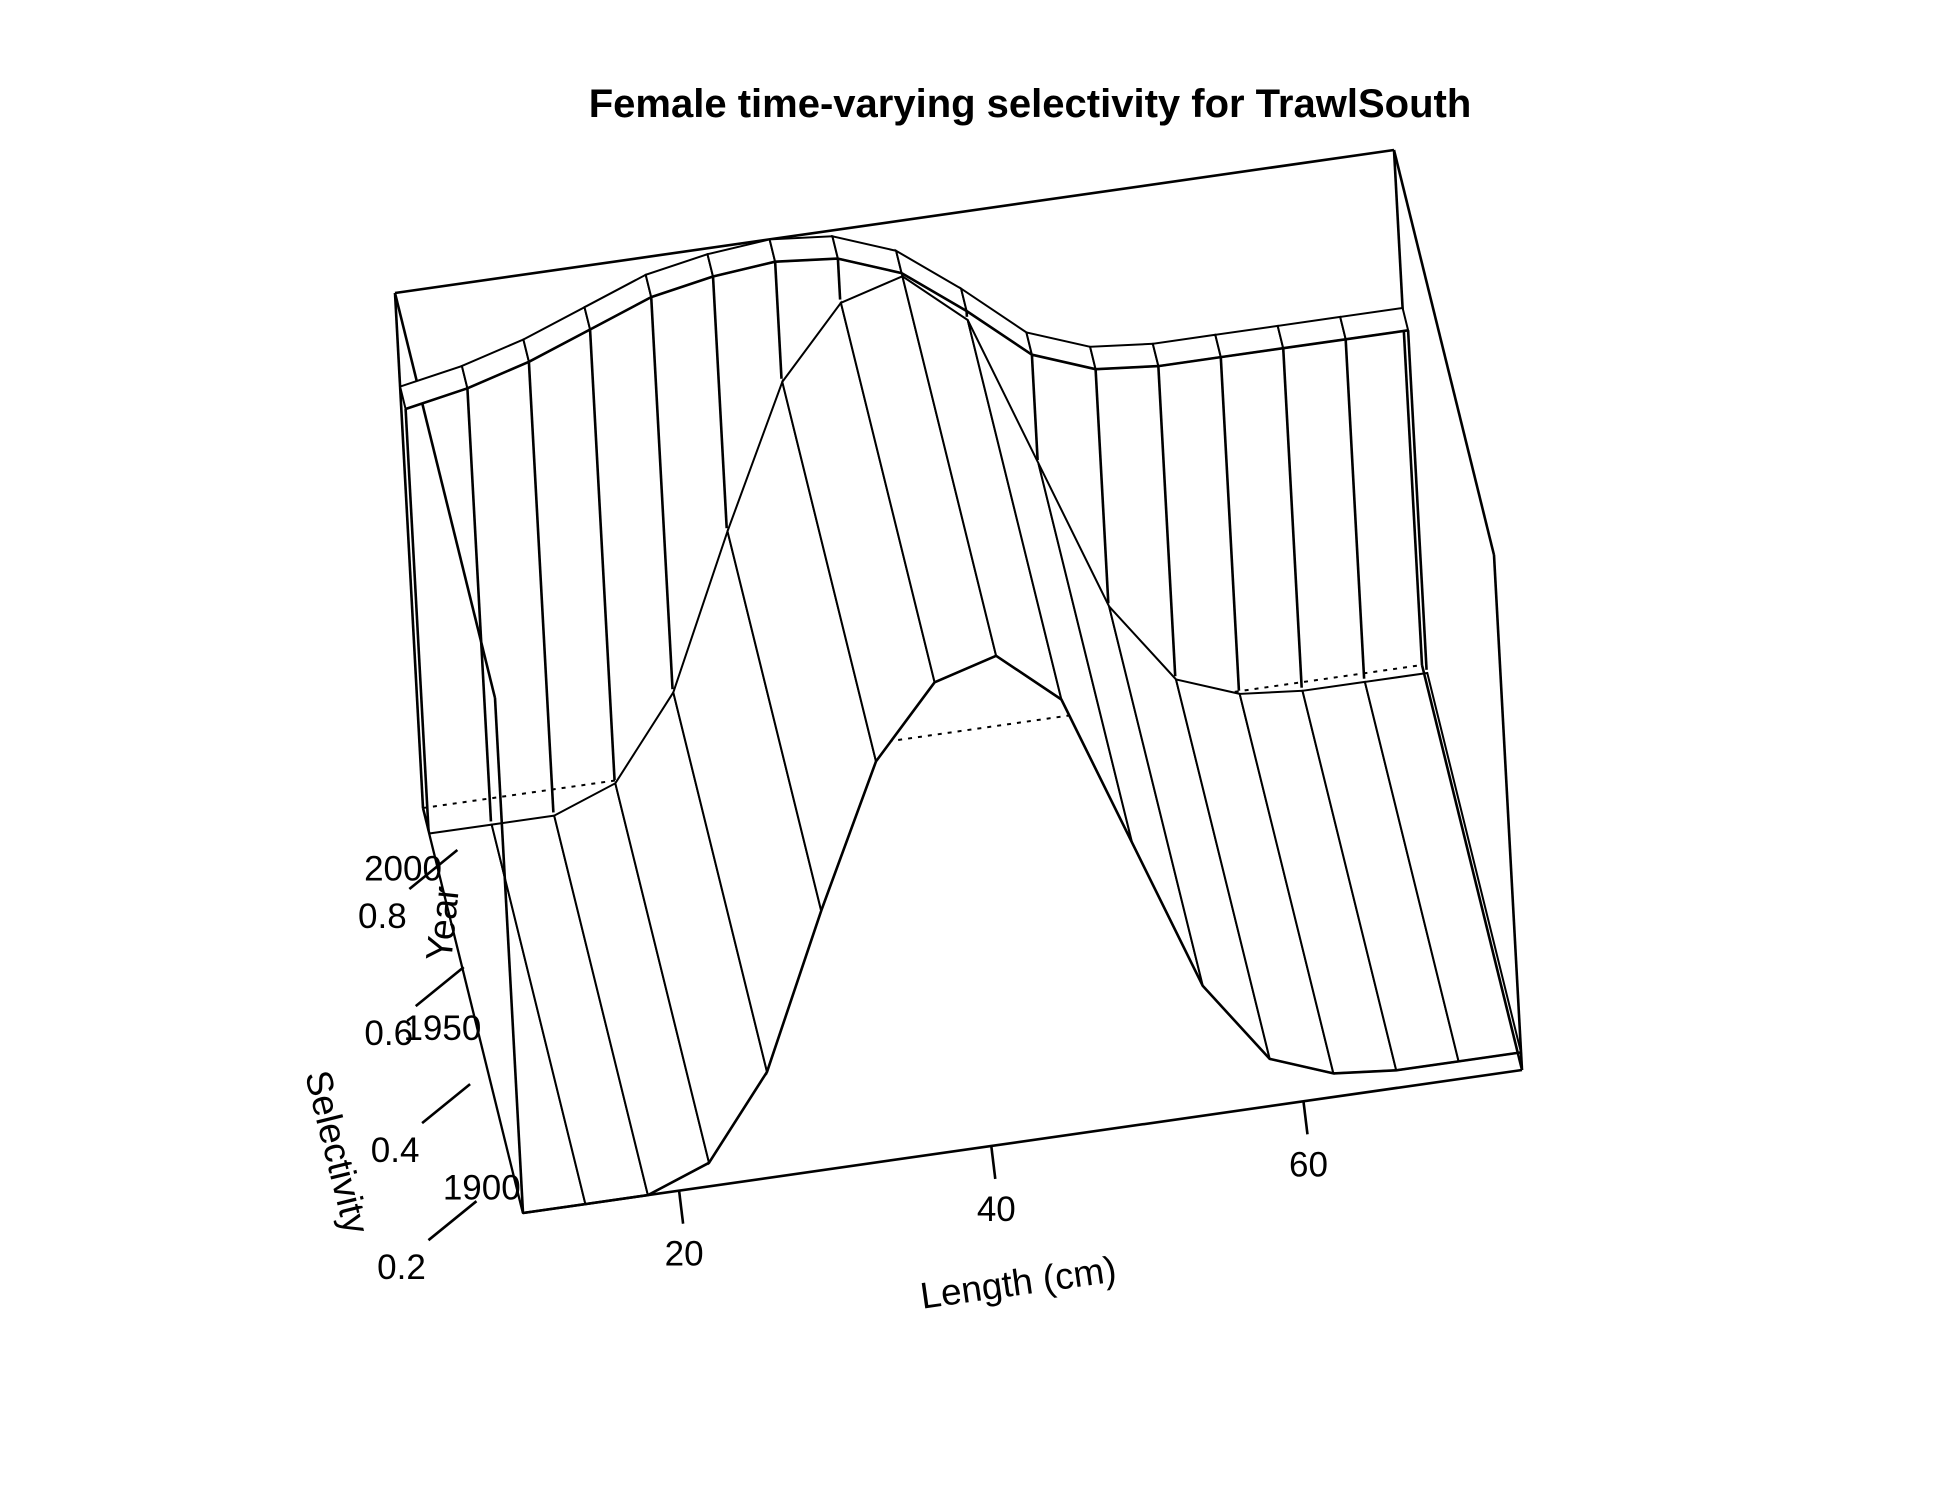  Describe the element at coordinates (1018, 1283) in the screenshot. I see `x-axis-label: Length (cm)` at that location.